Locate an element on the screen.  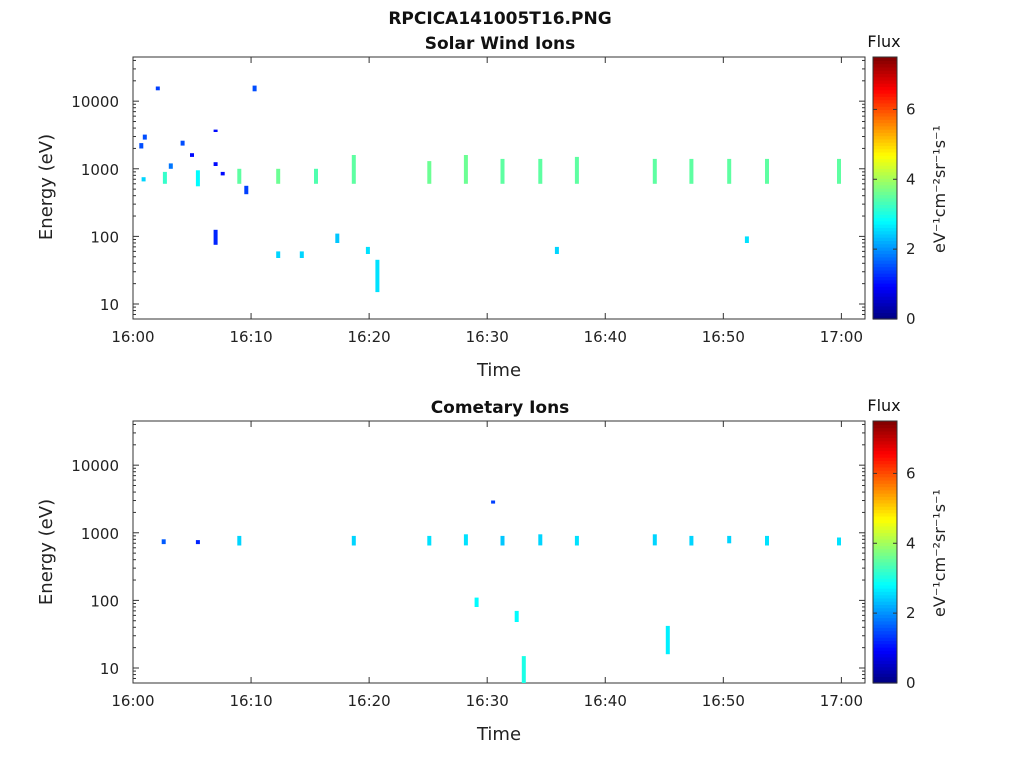
x-tick-label: 16:40 is located at coordinates (605, 701).